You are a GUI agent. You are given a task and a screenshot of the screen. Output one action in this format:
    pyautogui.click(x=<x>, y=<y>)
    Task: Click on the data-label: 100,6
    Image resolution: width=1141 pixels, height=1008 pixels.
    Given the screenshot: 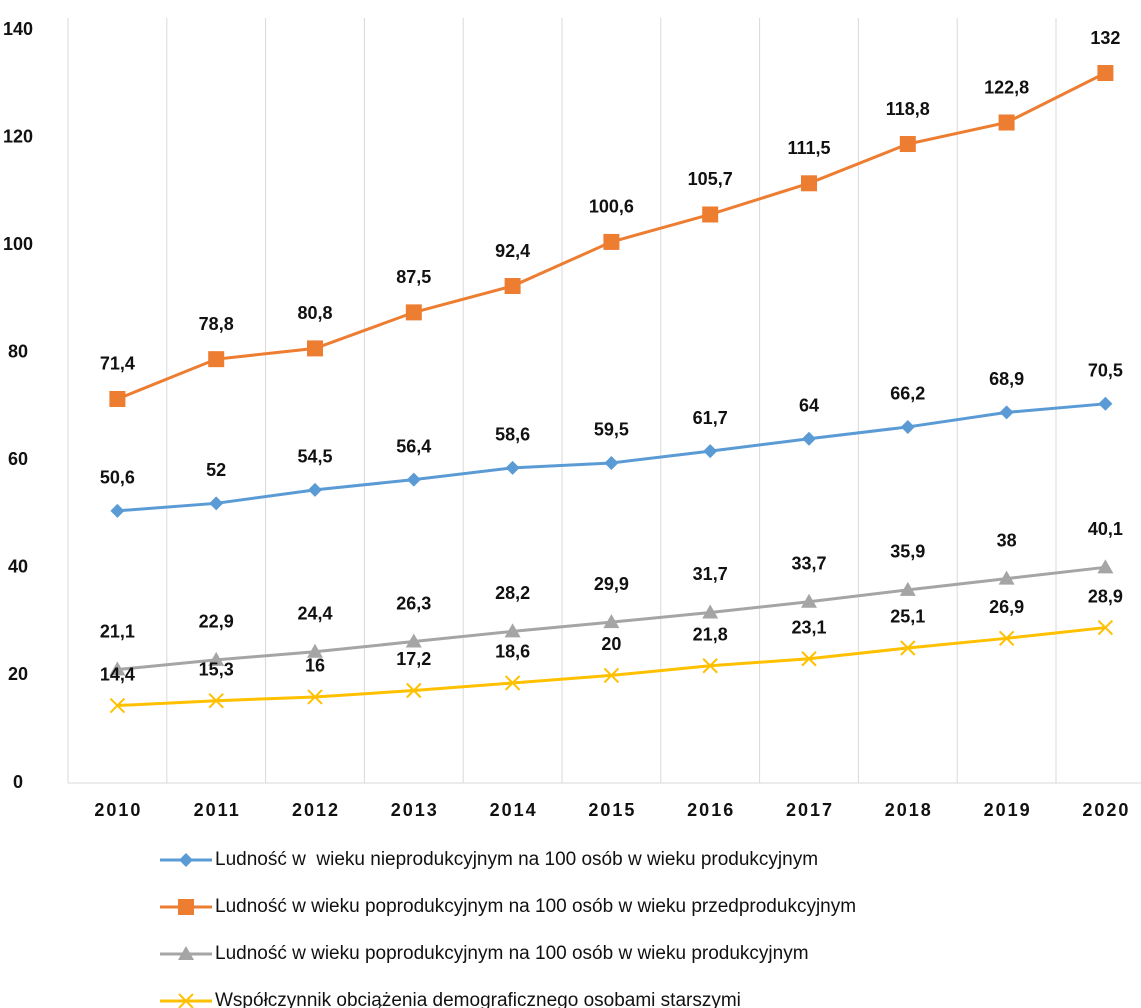 What is the action you would take?
    pyautogui.click(x=611, y=207)
    